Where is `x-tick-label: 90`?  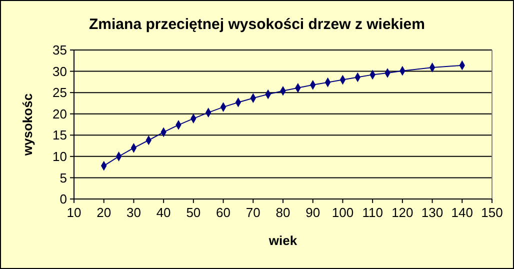
x-tick-label: 90 is located at coordinates (313, 212).